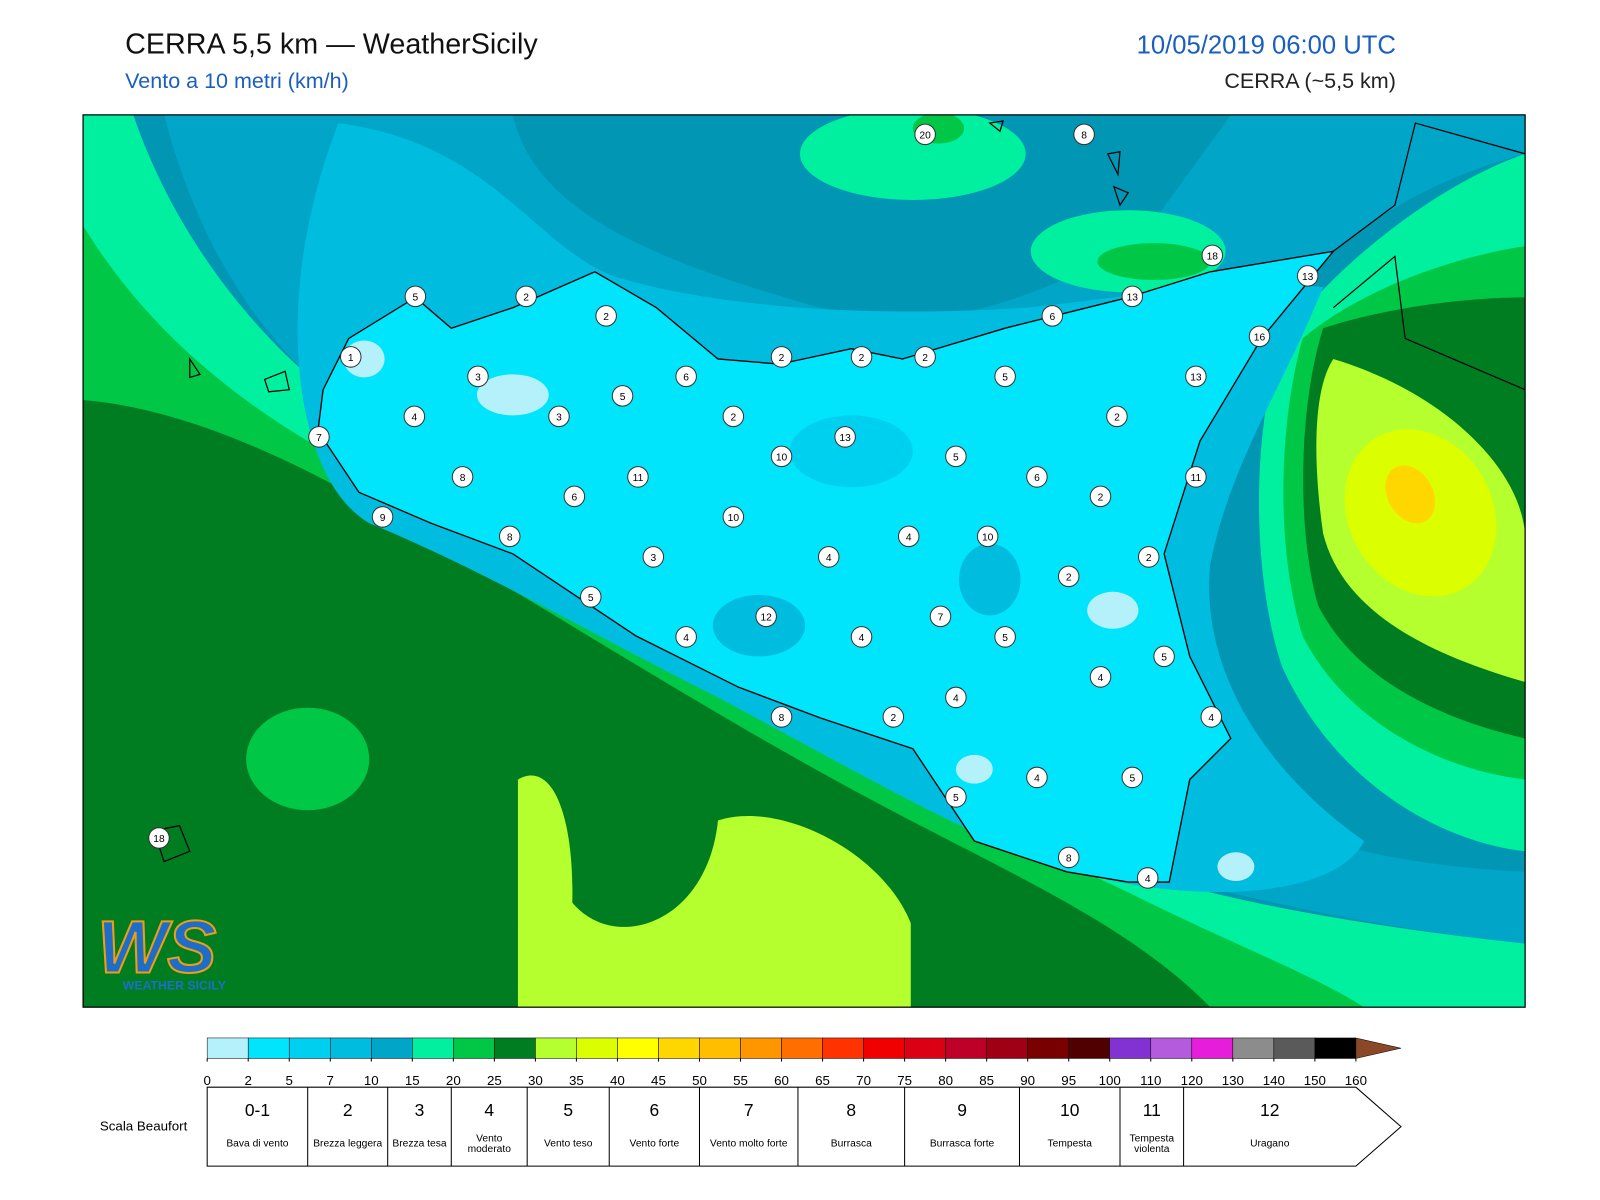 The width and height of the screenshot is (1600, 1200). What do you see at coordinates (289, 1080) in the screenshot?
I see `colorbar-tick-label: 5` at bounding box center [289, 1080].